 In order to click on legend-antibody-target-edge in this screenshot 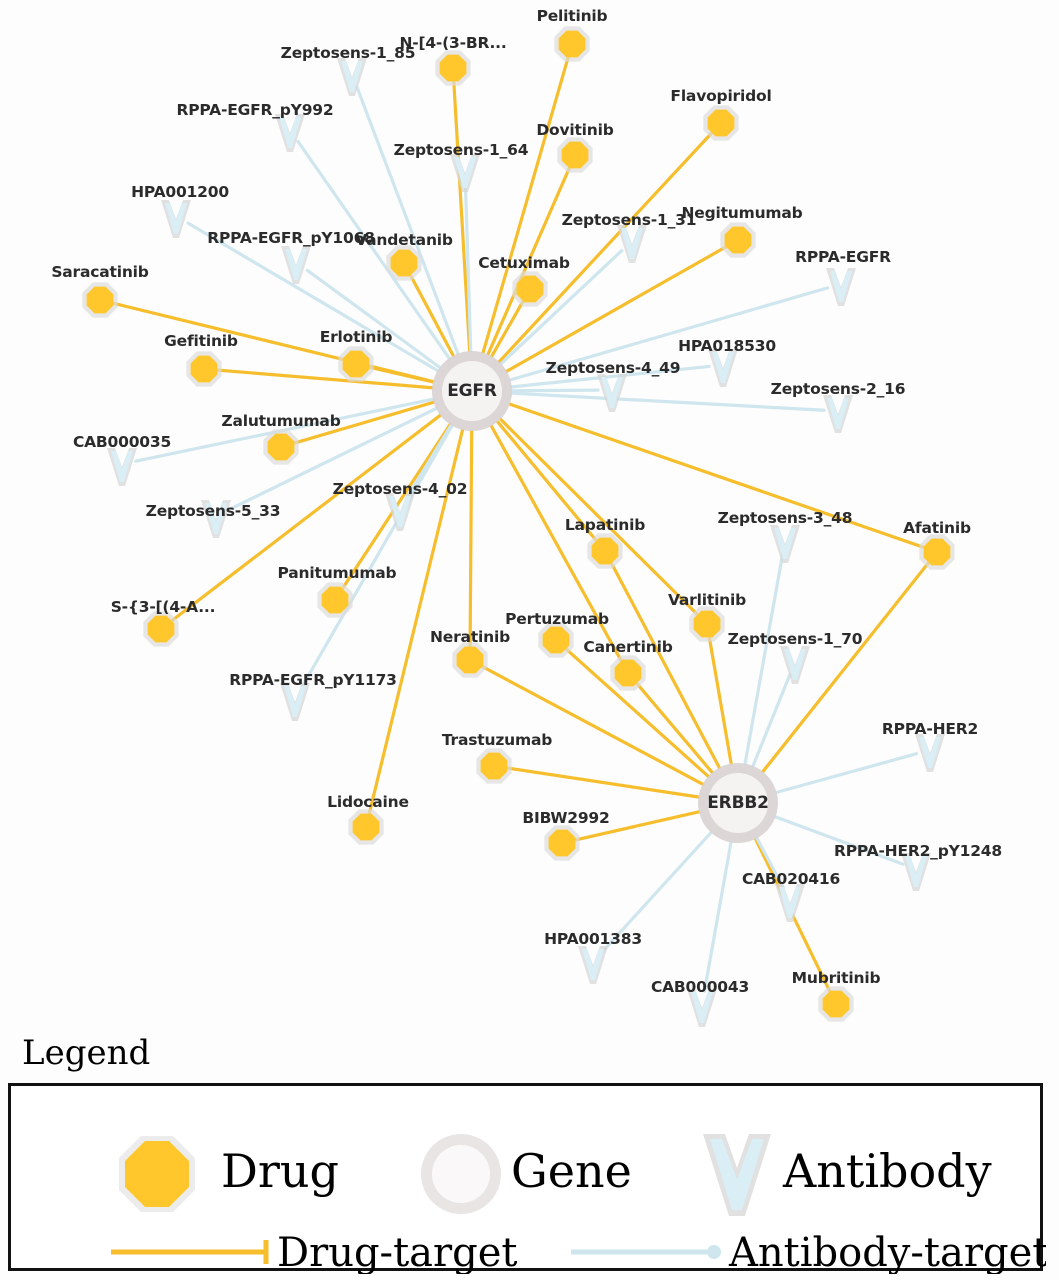, I will do `click(646, 1252)`.